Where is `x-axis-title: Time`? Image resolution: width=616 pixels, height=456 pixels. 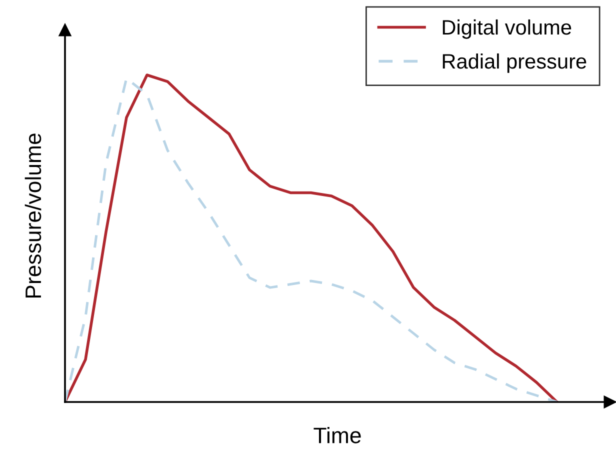 x-axis-title: Time is located at coordinates (337, 435).